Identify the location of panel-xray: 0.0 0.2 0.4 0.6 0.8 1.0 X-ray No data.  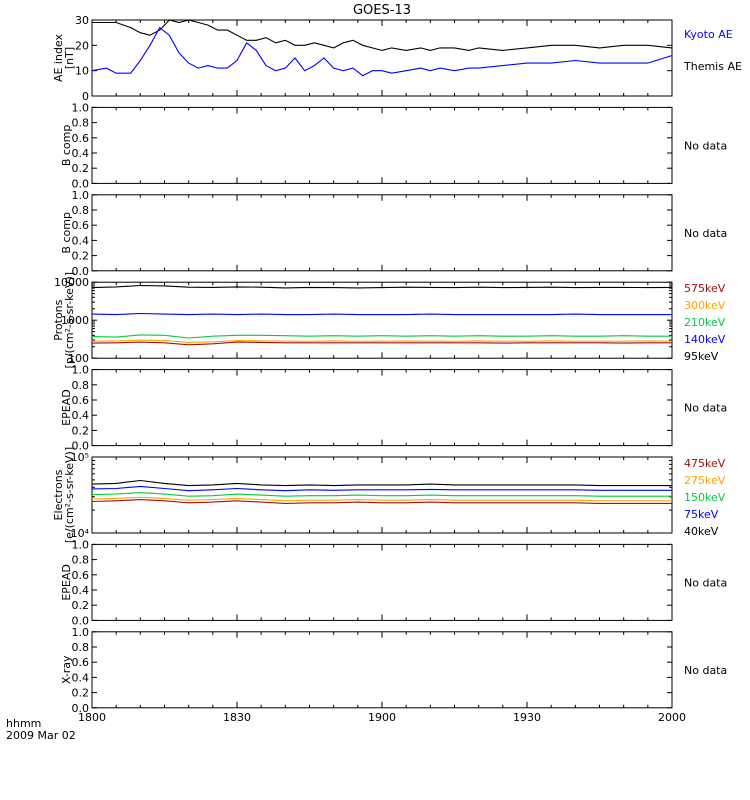
(393, 670).